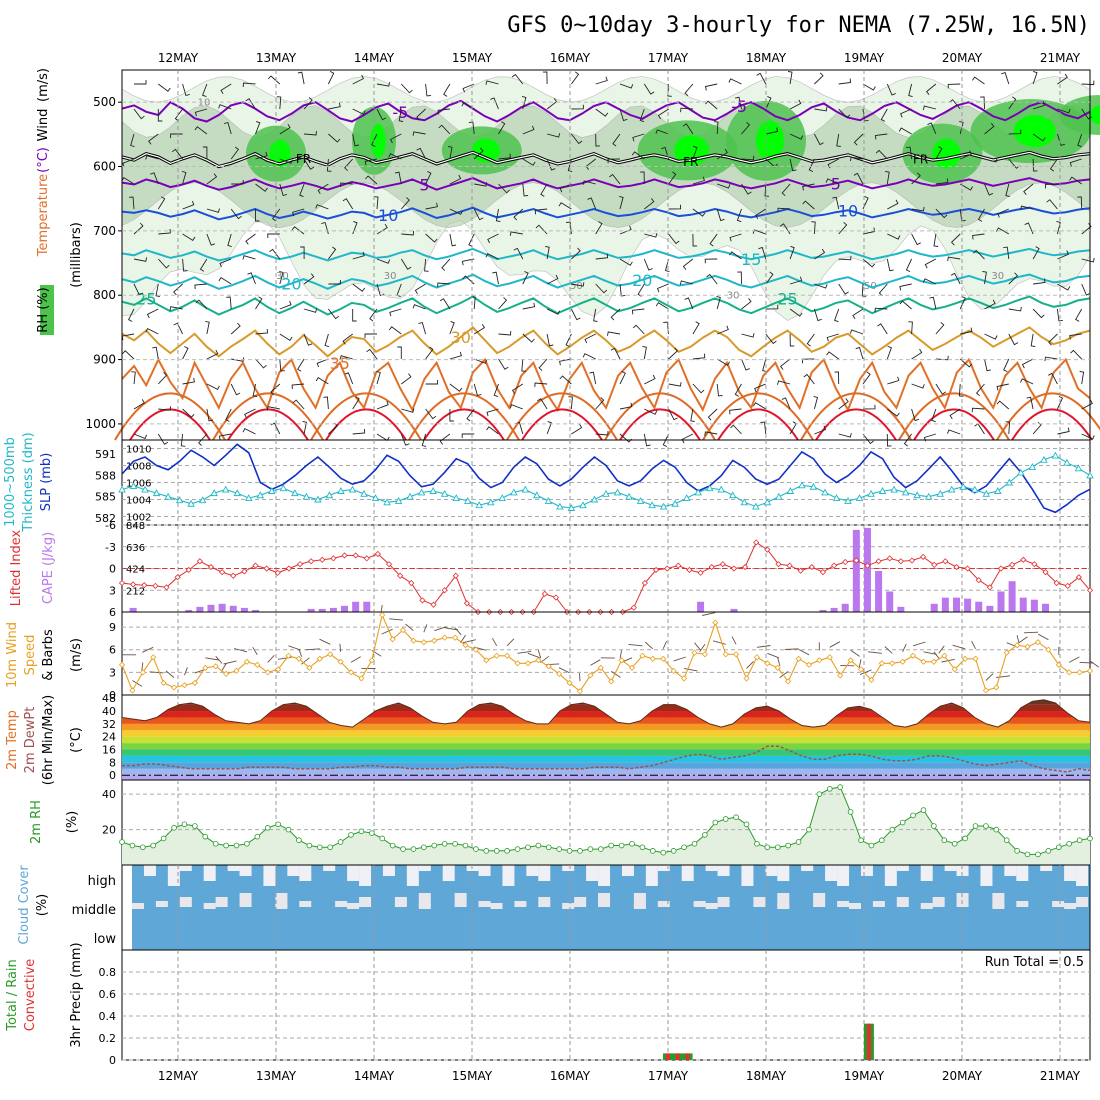 This screenshot has width=1100, height=1100. I want to click on upper-ytick-label-600: 600, so click(104, 167).